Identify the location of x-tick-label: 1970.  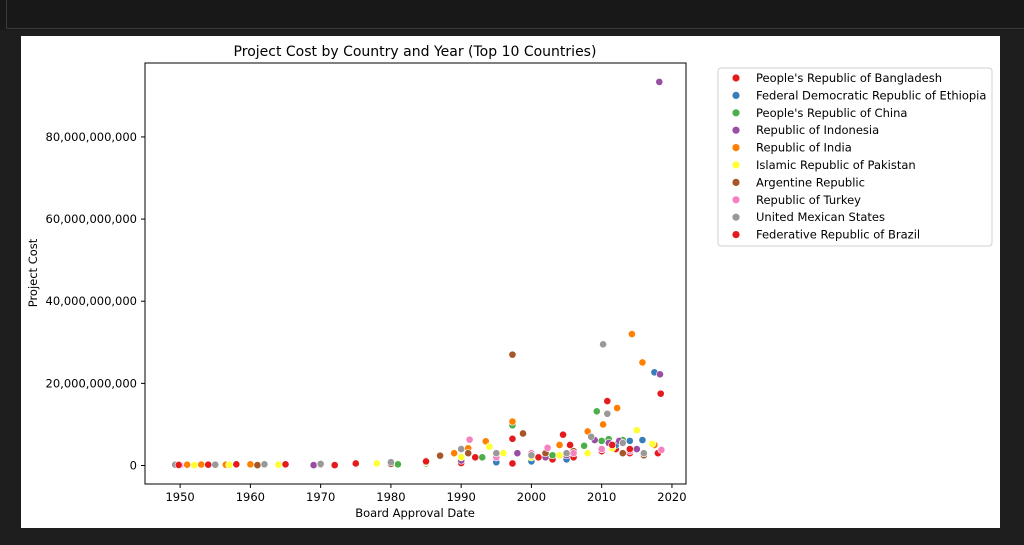
(320, 497).